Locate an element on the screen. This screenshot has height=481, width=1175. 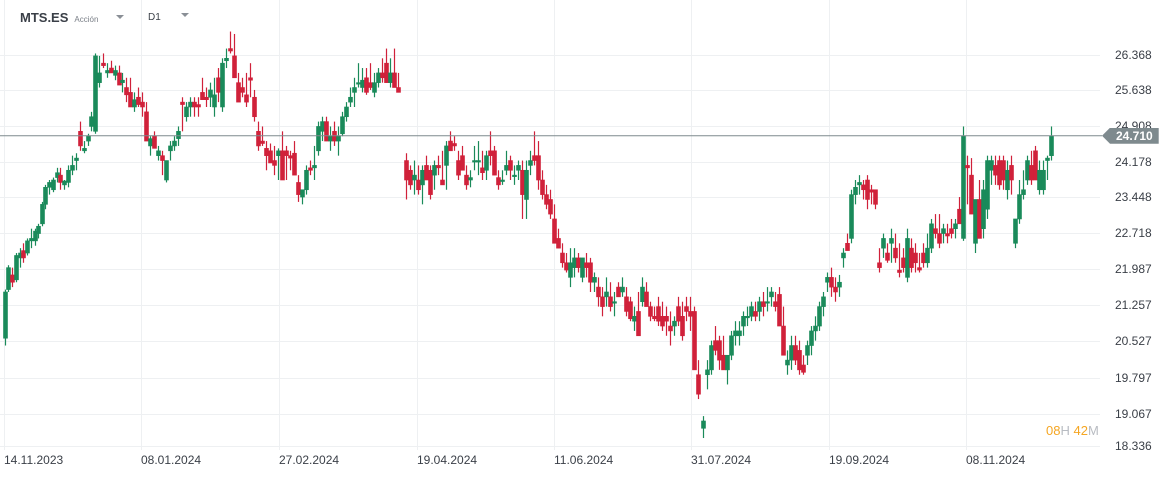
timer-minutes-unit: M is located at coordinates (1093, 430).